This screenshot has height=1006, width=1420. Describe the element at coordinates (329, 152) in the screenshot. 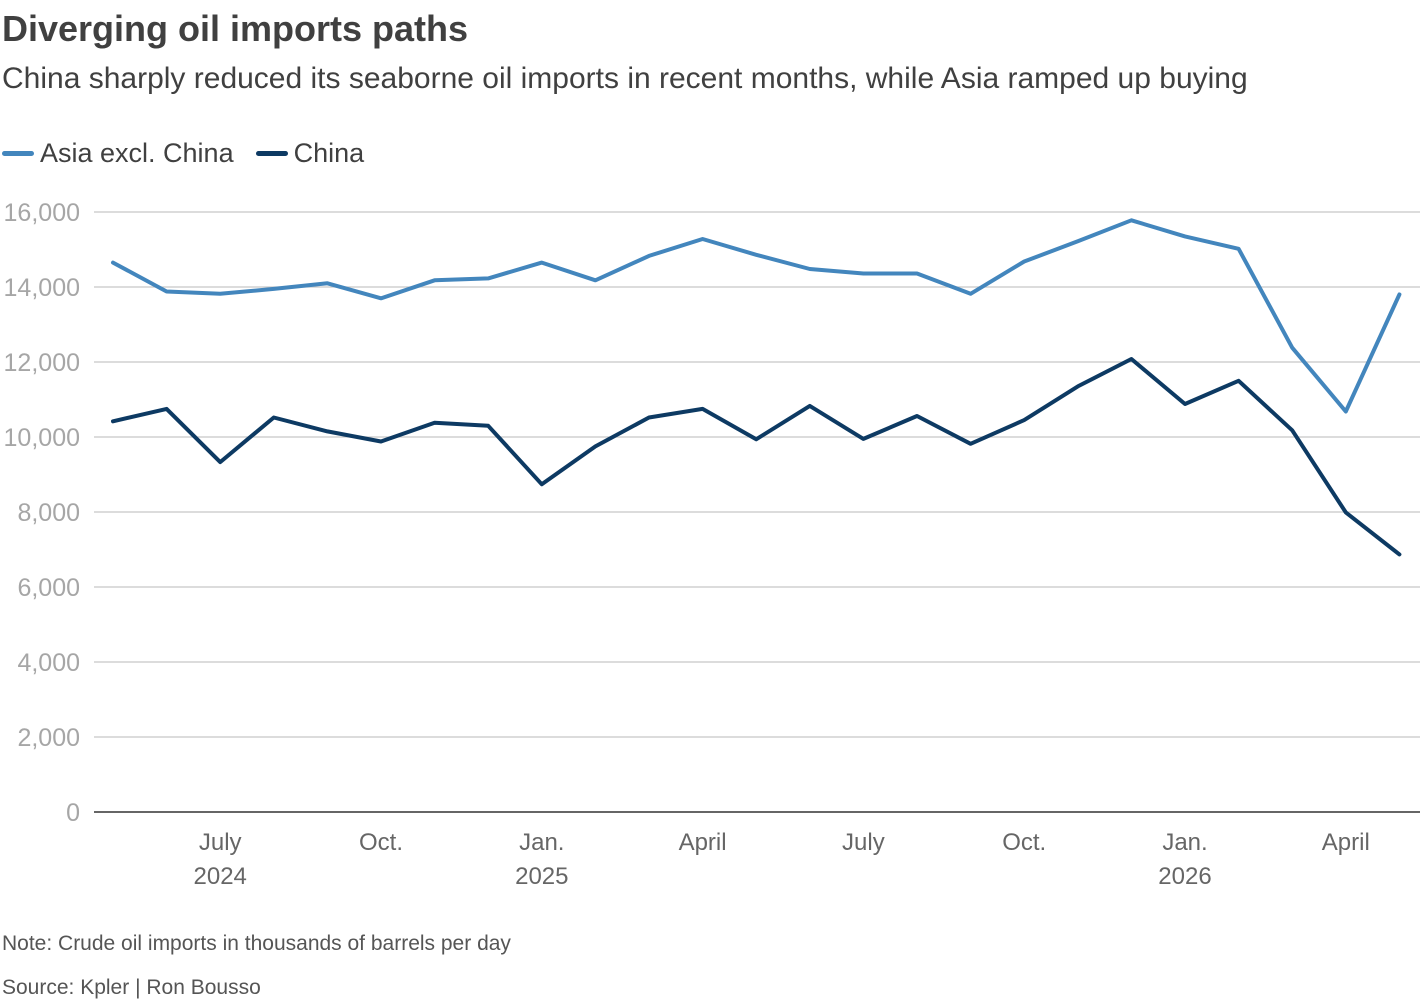

I see `legend-label-china: China` at that location.